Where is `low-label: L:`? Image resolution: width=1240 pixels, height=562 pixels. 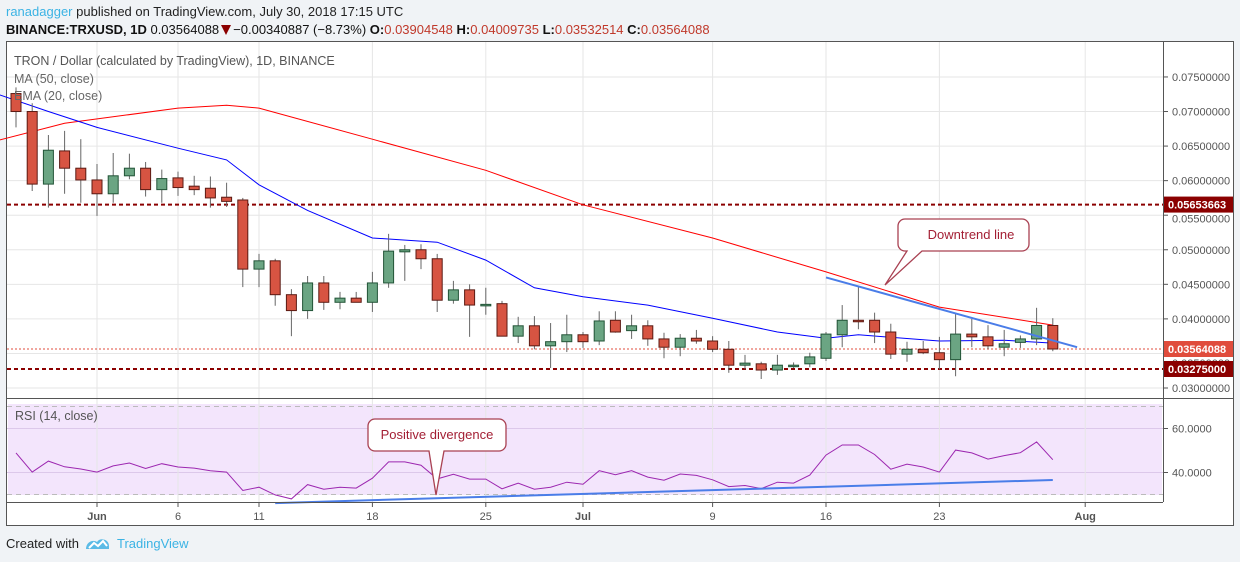 low-label: L: is located at coordinates (548, 29).